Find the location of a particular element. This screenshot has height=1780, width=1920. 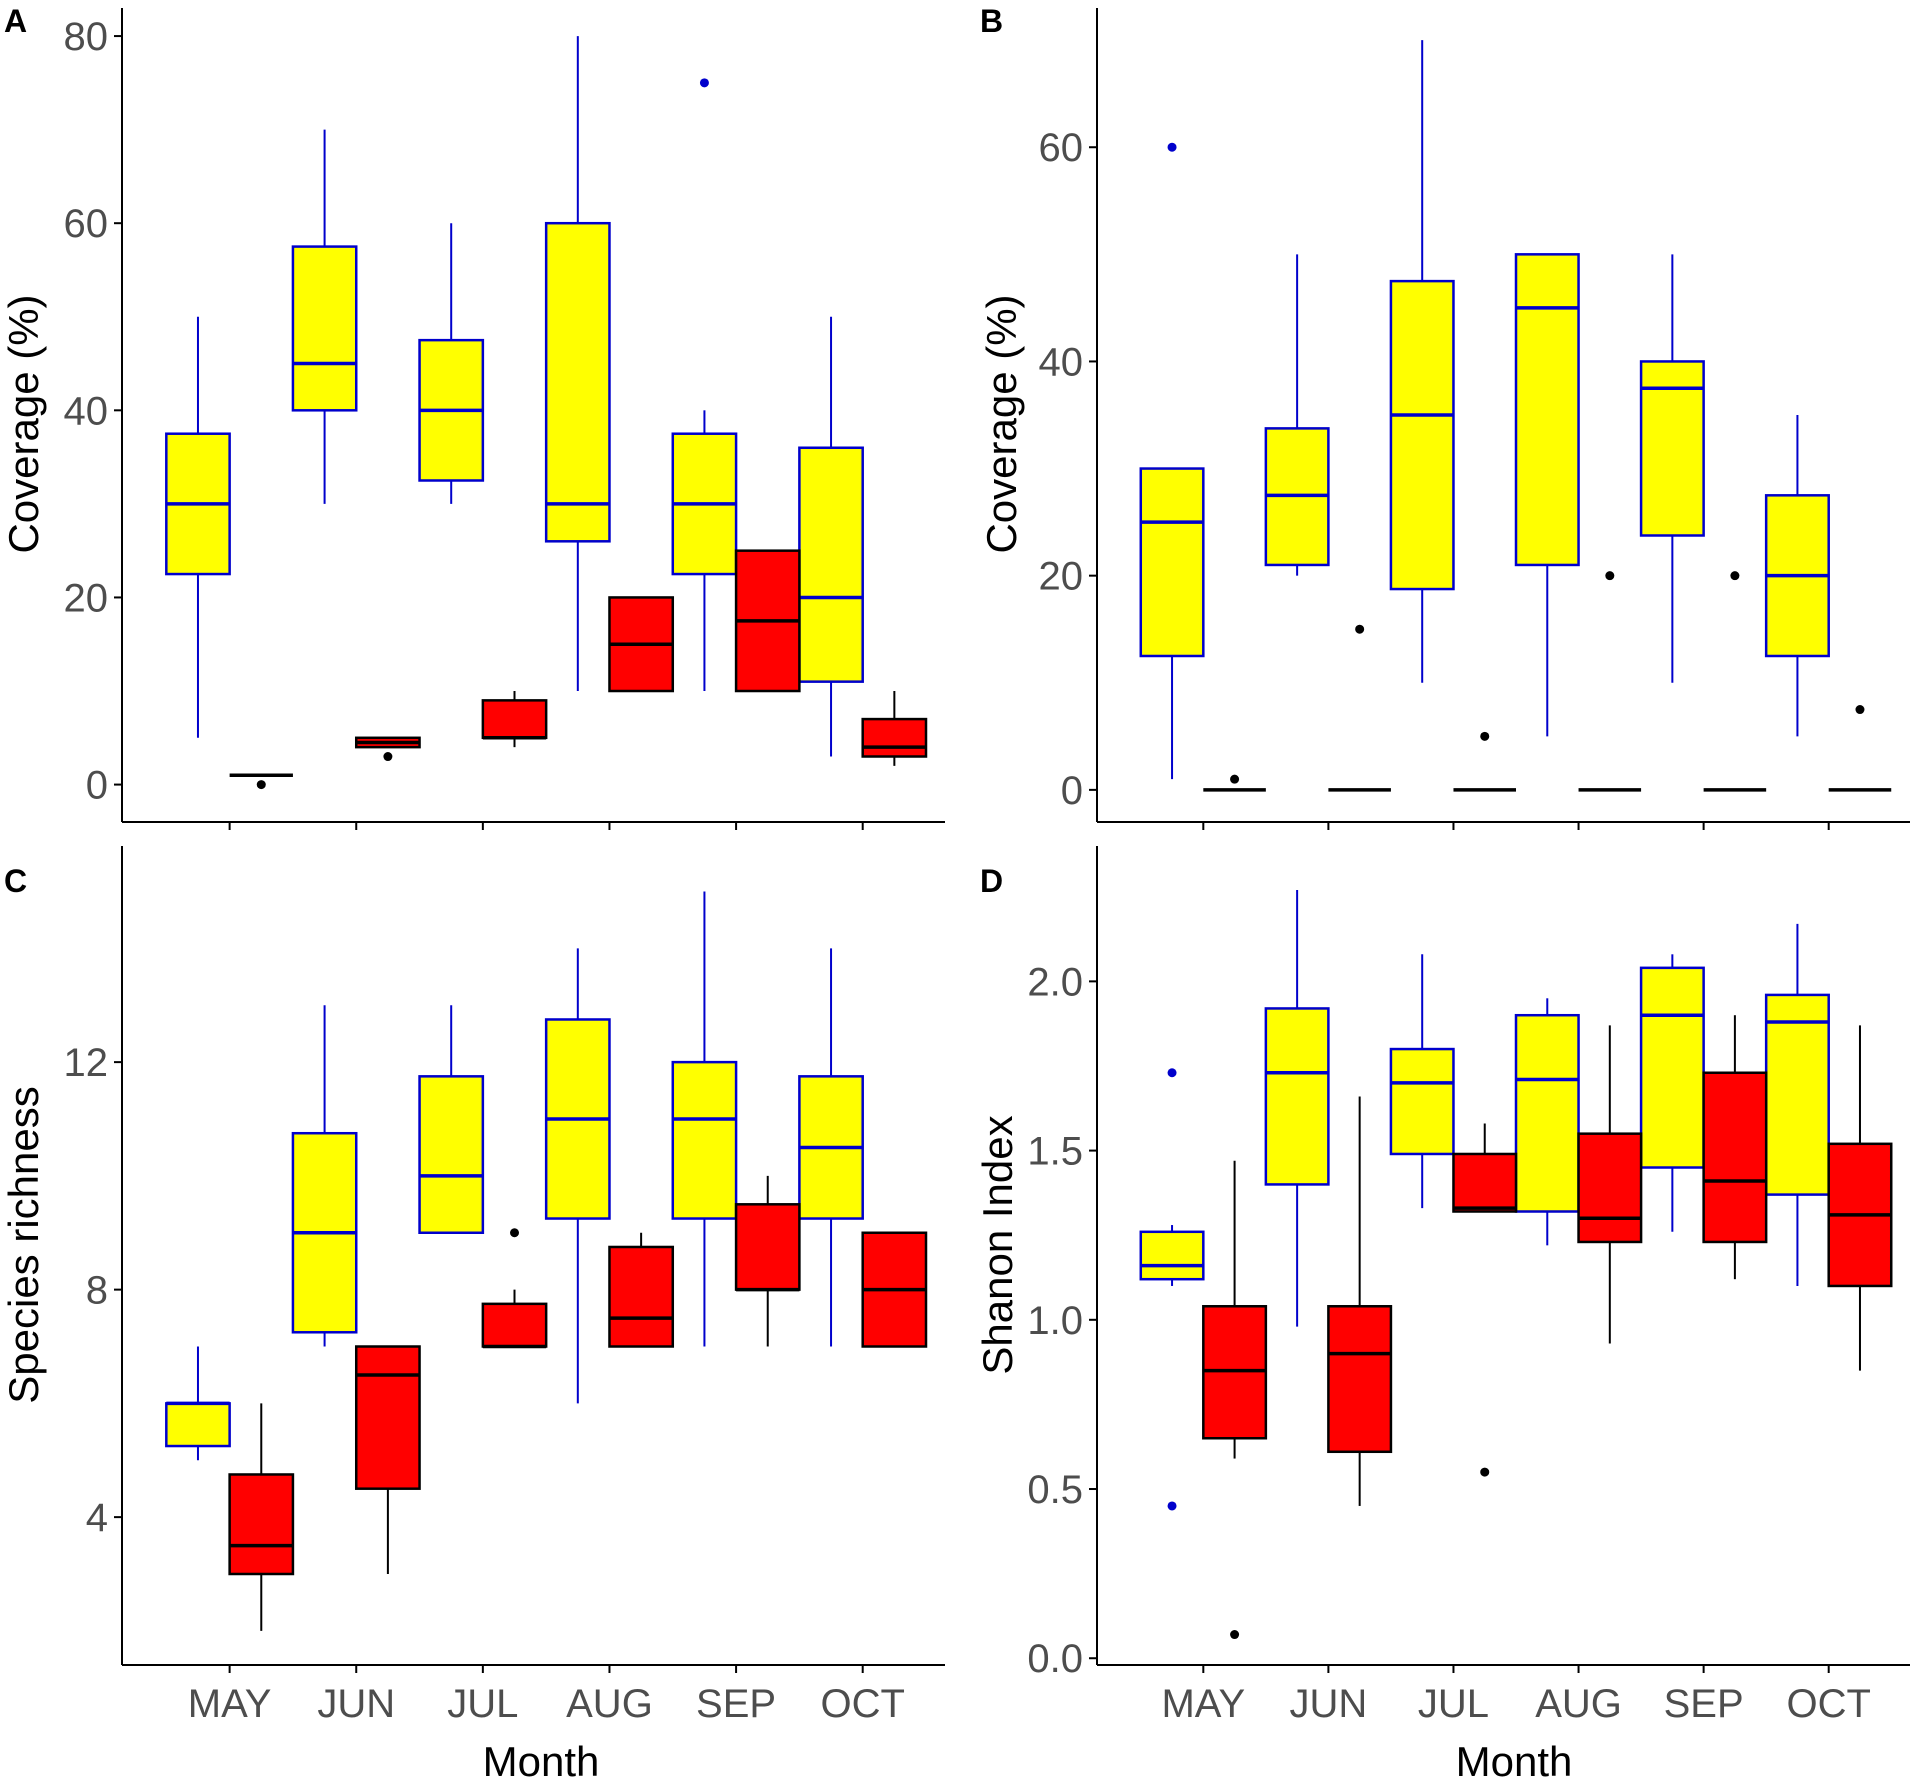

panel-a-red-oct-box is located at coordinates (894, 737).